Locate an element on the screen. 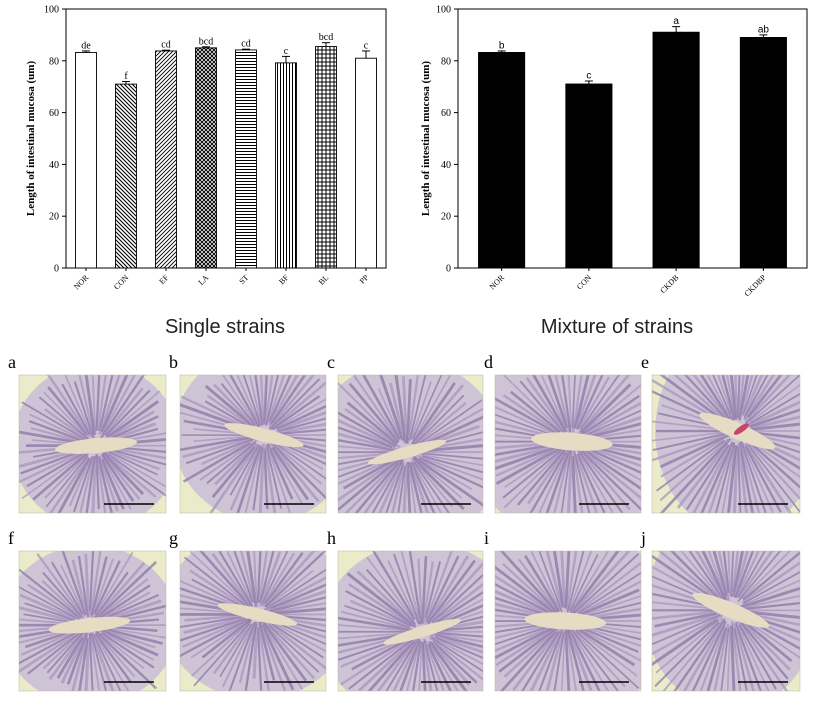  histology-panel-h: h is located at coordinates (405, 610).